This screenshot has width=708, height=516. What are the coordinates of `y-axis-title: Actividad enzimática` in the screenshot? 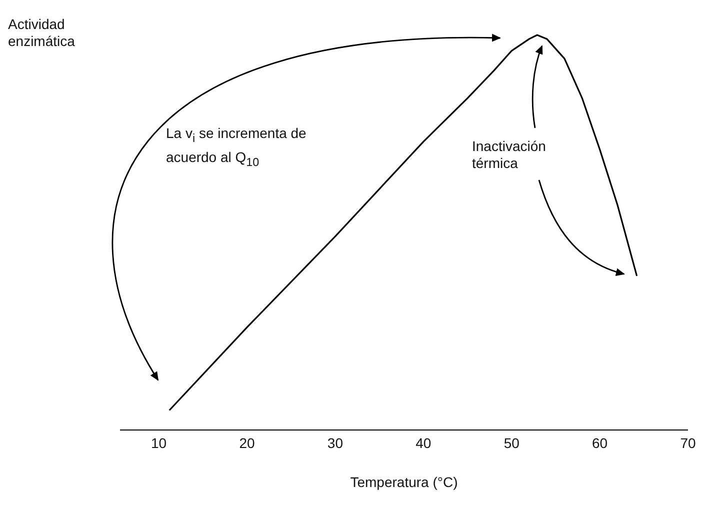 It's located at (42, 33).